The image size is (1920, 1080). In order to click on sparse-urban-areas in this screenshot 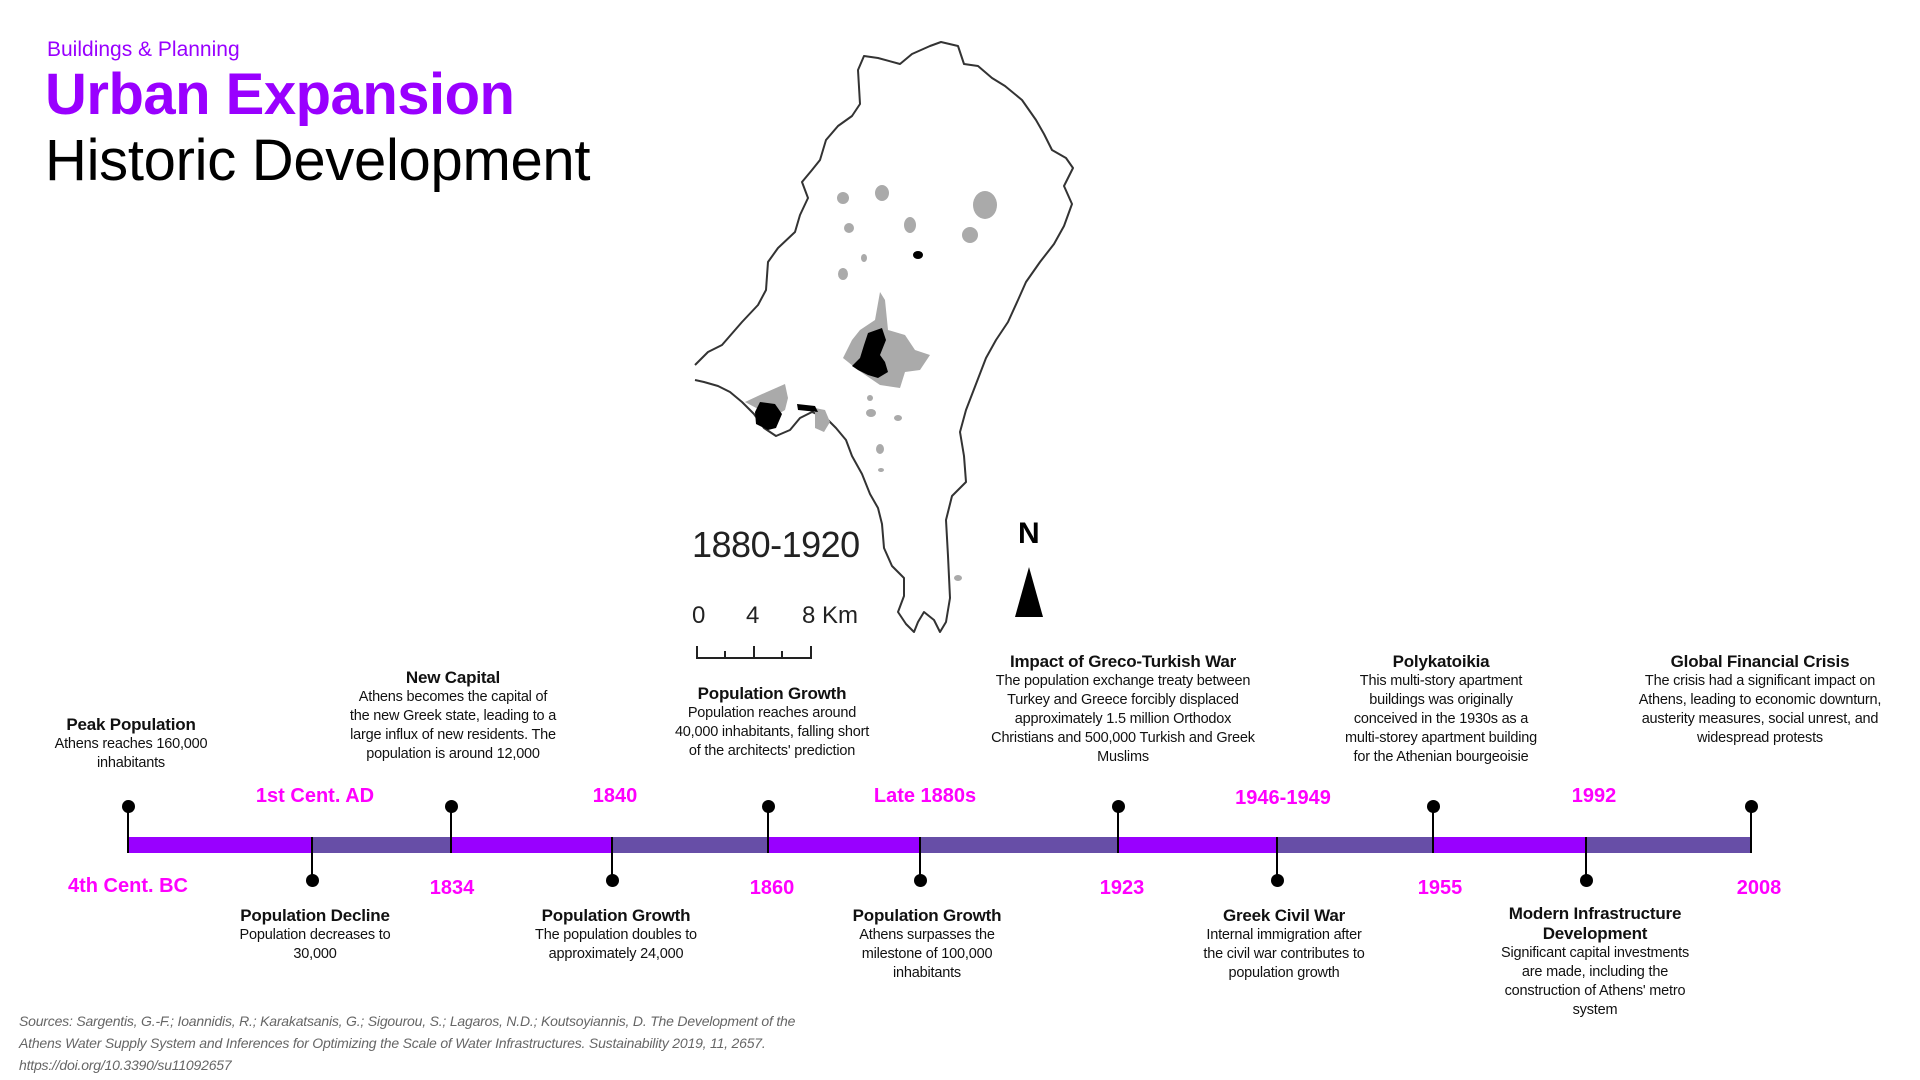, I will do `click(871, 383)`.